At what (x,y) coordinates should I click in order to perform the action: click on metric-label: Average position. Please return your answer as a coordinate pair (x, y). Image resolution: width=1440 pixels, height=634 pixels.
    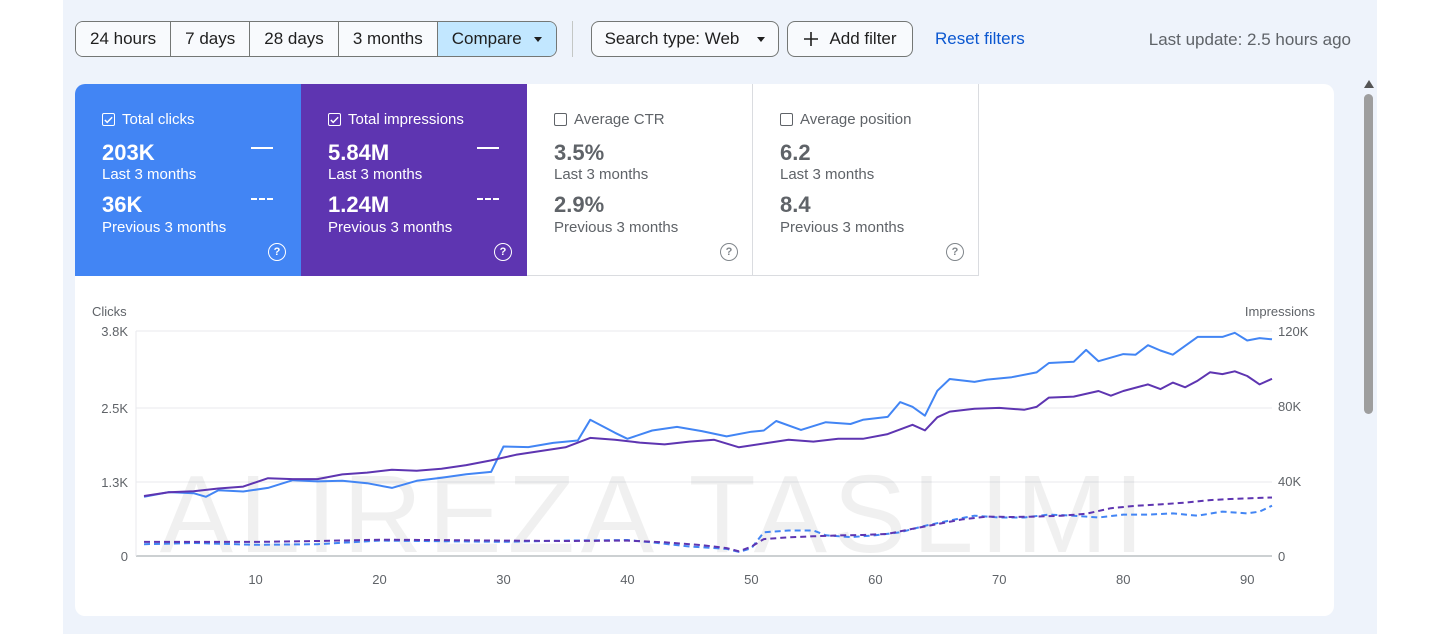
    Looking at the image, I should click on (845, 119).